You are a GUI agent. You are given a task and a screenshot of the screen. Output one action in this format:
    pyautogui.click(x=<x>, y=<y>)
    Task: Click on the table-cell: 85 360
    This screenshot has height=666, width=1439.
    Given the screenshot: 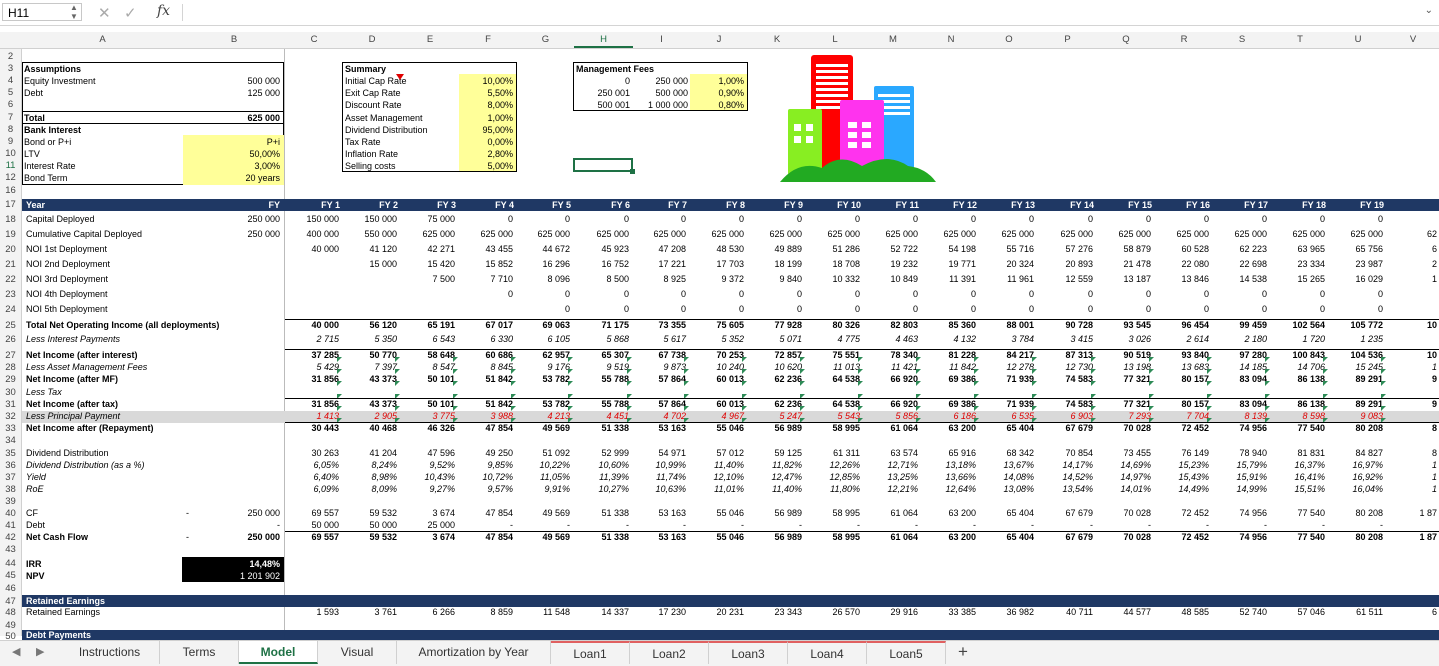 What is the action you would take?
    pyautogui.click(x=962, y=325)
    